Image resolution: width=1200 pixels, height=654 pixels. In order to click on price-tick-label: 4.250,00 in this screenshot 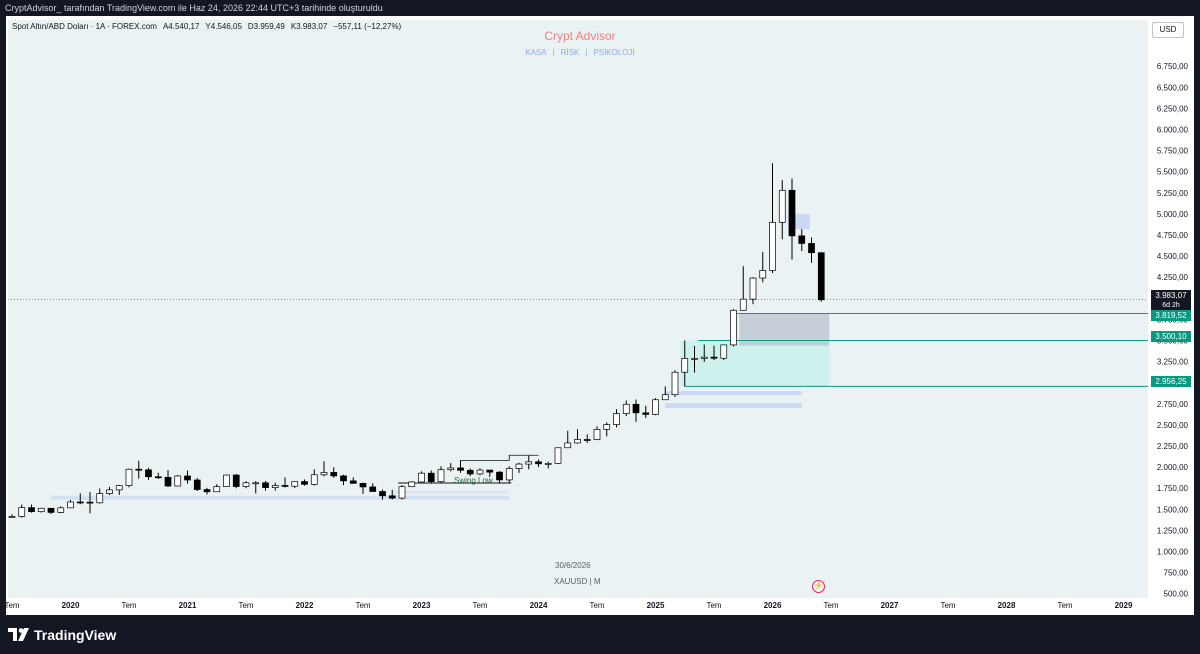, I will do `click(1173, 277)`.